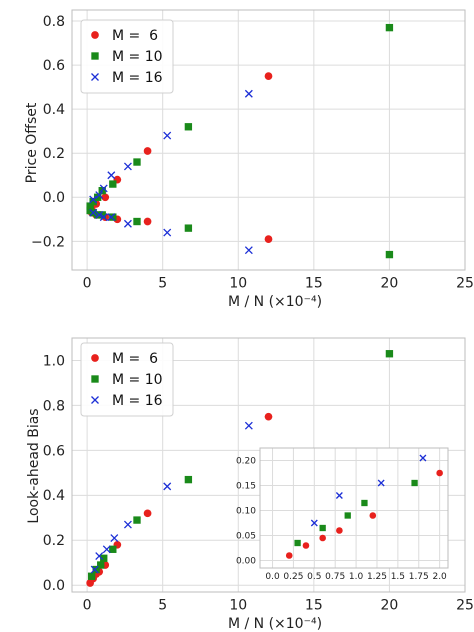 The image size is (474, 632). I want to click on inset-xtick-label: 2.0, so click(439, 577).